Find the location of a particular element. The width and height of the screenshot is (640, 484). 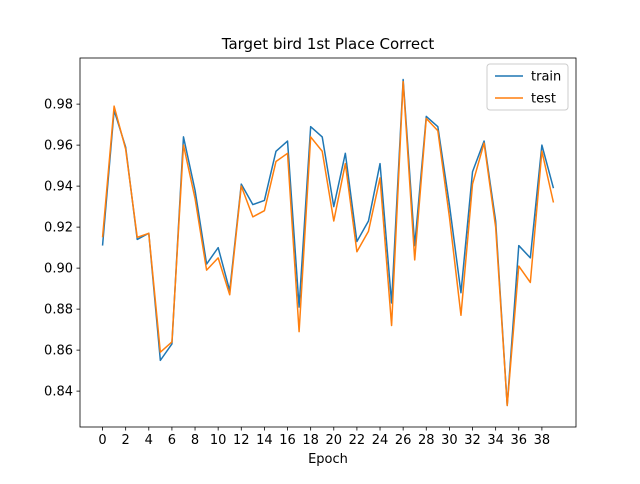

x-tick-label: 18 is located at coordinates (310, 440).